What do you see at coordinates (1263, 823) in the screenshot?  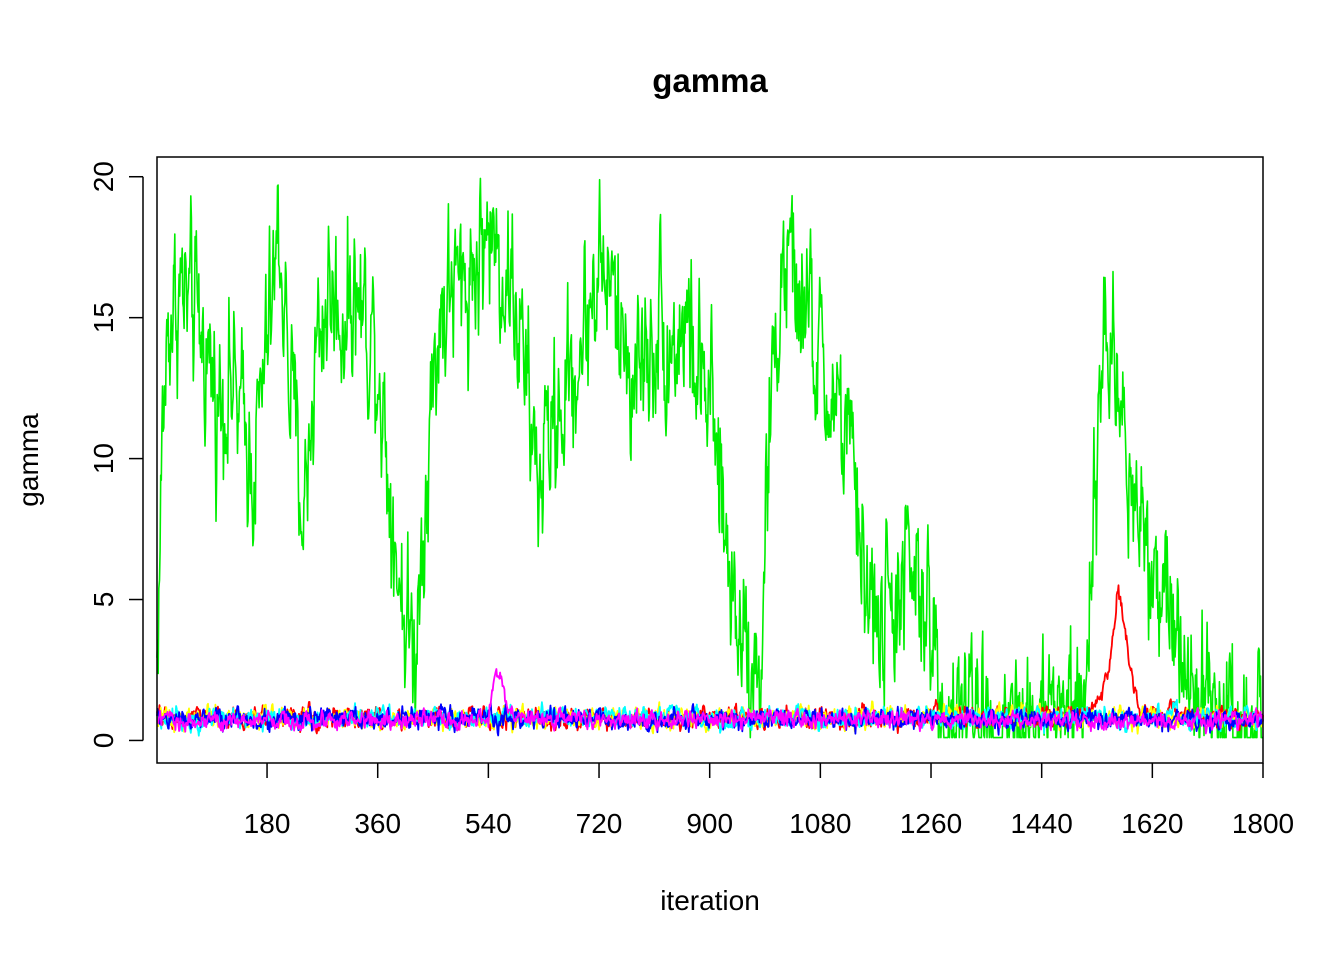 I see `x-tick-label: 1800` at bounding box center [1263, 823].